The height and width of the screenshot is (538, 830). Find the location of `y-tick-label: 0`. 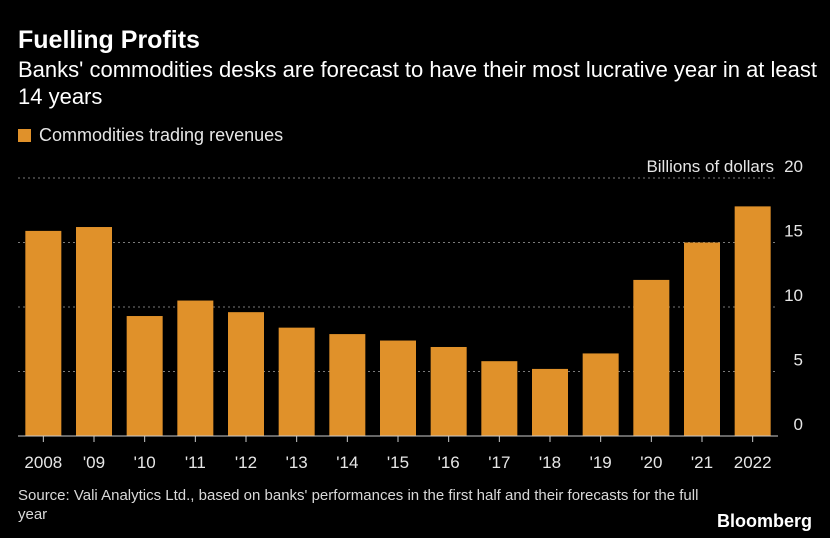

y-tick-label: 0 is located at coordinates (798, 424).